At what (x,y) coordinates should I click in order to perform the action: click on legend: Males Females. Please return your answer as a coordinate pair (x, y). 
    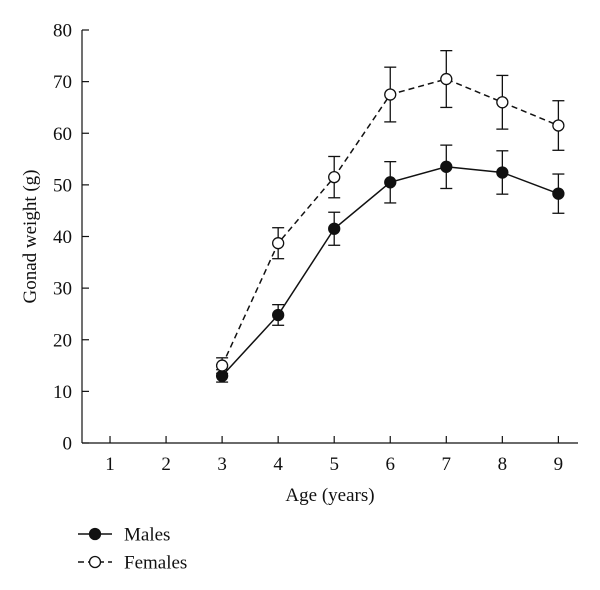
    Looking at the image, I should click on (132, 549).